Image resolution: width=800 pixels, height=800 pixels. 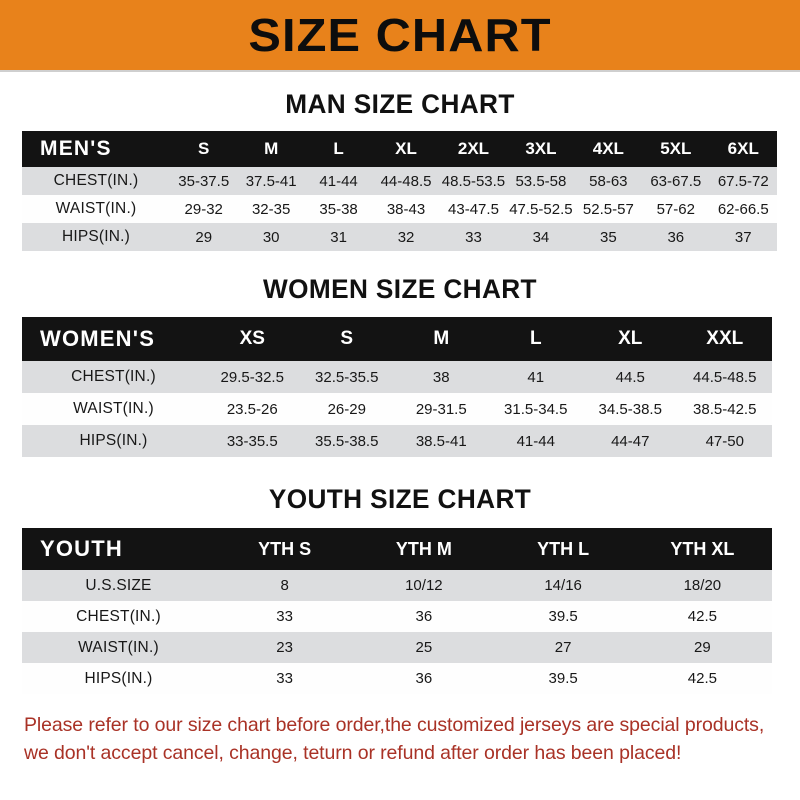 What do you see at coordinates (441, 377) in the screenshot?
I see `women-cell: 38` at bounding box center [441, 377].